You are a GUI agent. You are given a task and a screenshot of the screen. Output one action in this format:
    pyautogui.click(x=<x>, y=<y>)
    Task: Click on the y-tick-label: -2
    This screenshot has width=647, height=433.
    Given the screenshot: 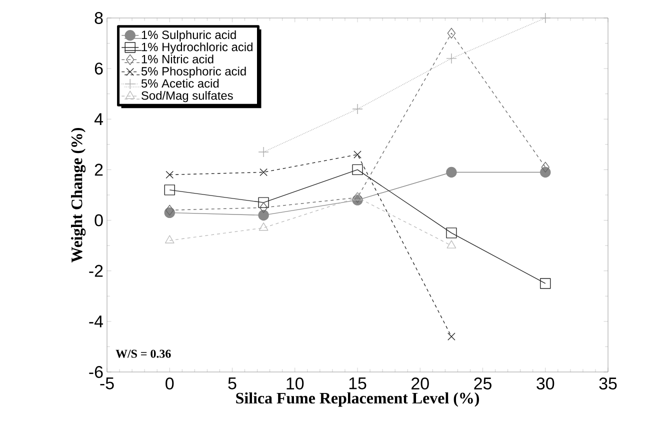 What is the action you would take?
    pyautogui.click(x=96, y=270)
    